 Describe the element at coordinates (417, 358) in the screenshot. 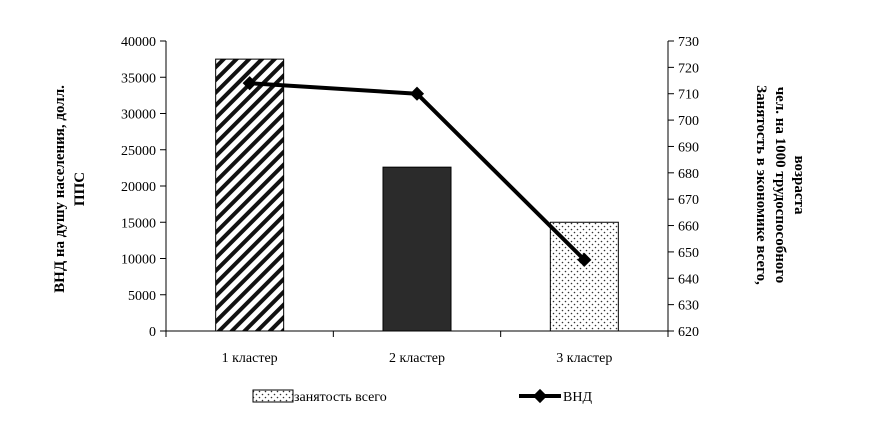

I see `x-tick-label: 2 кластер` at that location.